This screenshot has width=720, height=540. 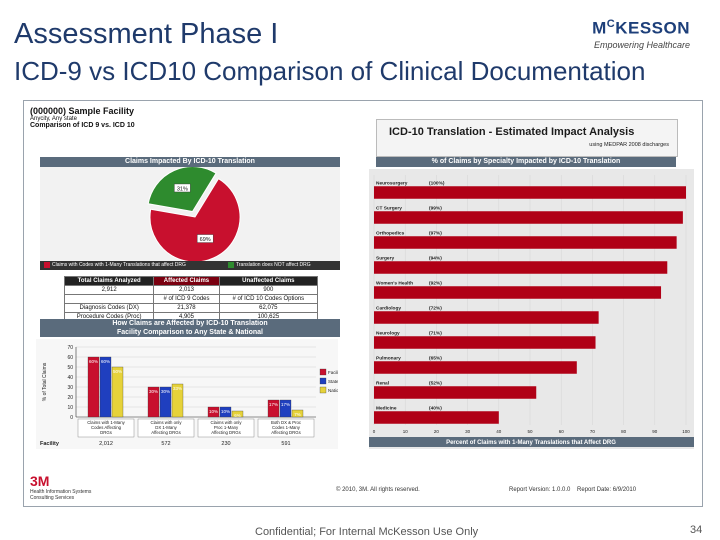 I want to click on hbar-category-label: Neurology, so click(x=388, y=333).